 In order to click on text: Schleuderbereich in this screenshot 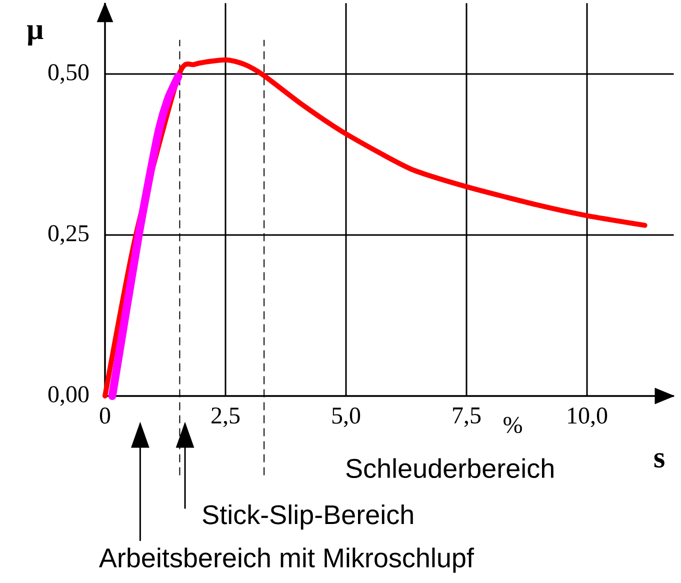, I will do `click(450, 468)`.